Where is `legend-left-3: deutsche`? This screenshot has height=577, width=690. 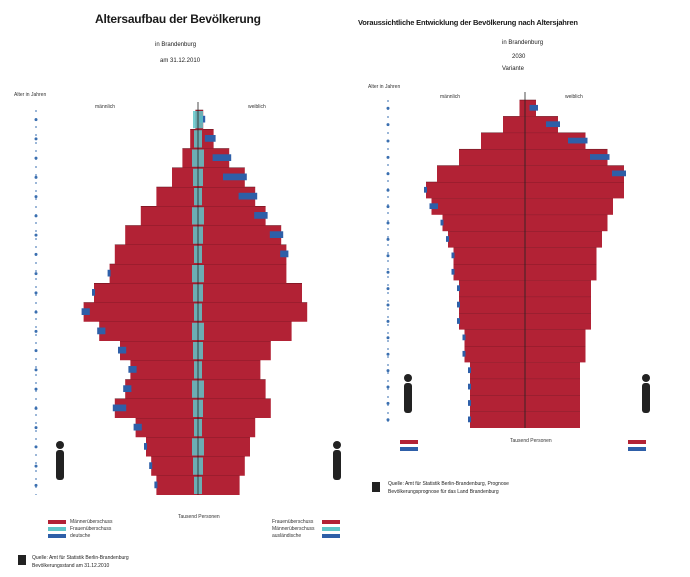 legend-left-3: deutsche is located at coordinates (80, 536).